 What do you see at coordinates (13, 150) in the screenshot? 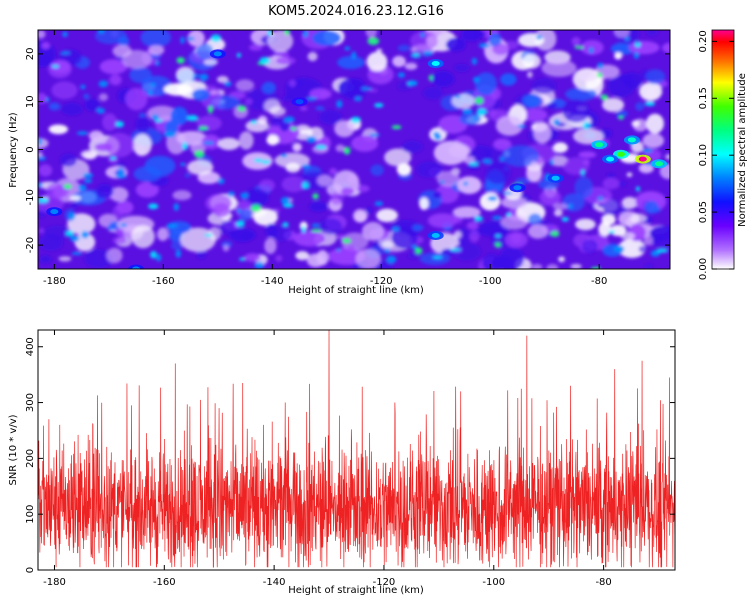
I see `heatmap-y-label: Frequency (Hz)` at bounding box center [13, 150].